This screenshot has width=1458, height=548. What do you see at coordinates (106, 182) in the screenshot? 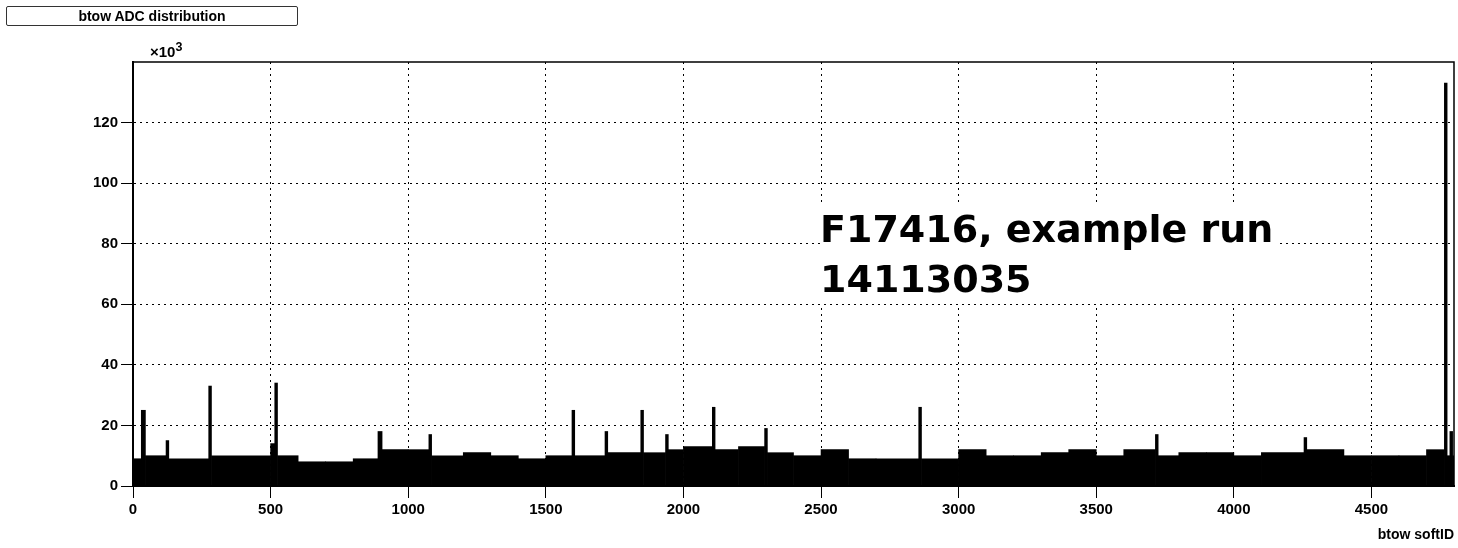
I see `y-tick-label: 100` at bounding box center [106, 182].